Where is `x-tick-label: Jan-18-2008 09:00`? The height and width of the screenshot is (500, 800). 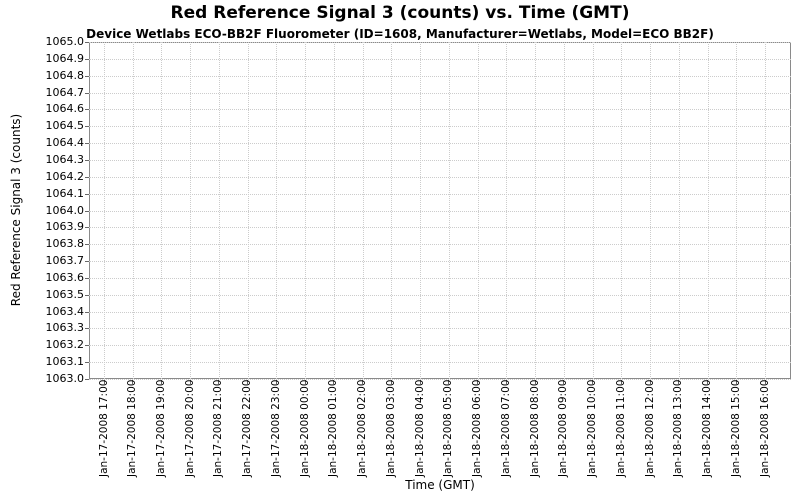
x-tick-label: Jan-18-2008 09:00 is located at coordinates (563, 428).